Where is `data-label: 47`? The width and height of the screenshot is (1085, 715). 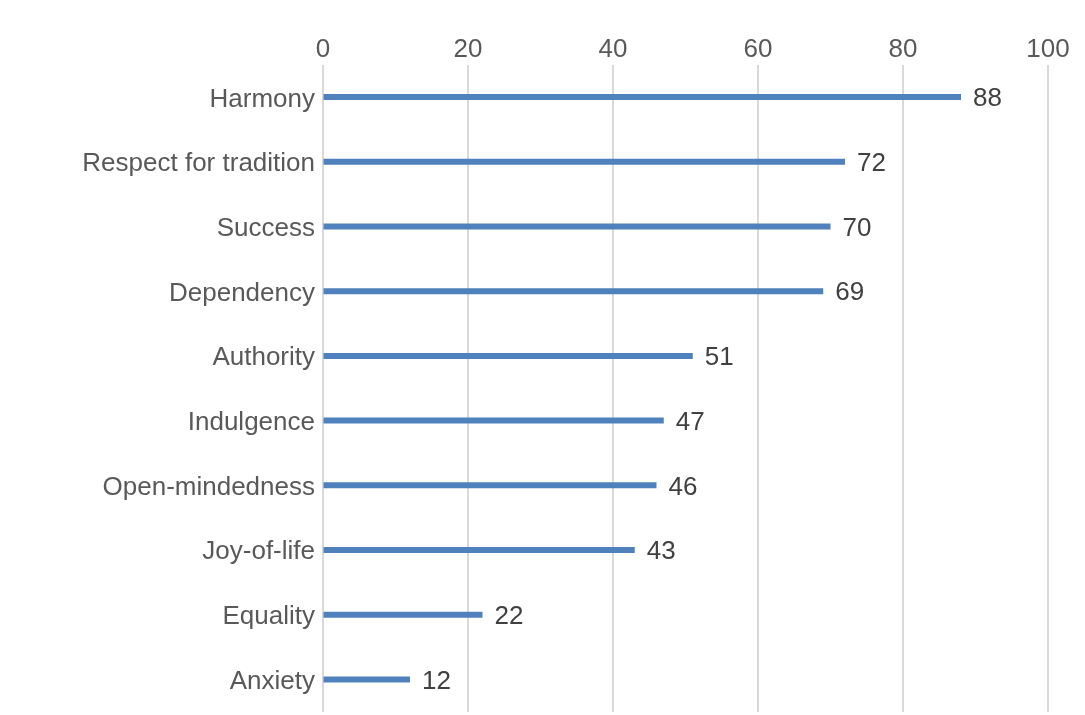
data-label: 47 is located at coordinates (690, 420).